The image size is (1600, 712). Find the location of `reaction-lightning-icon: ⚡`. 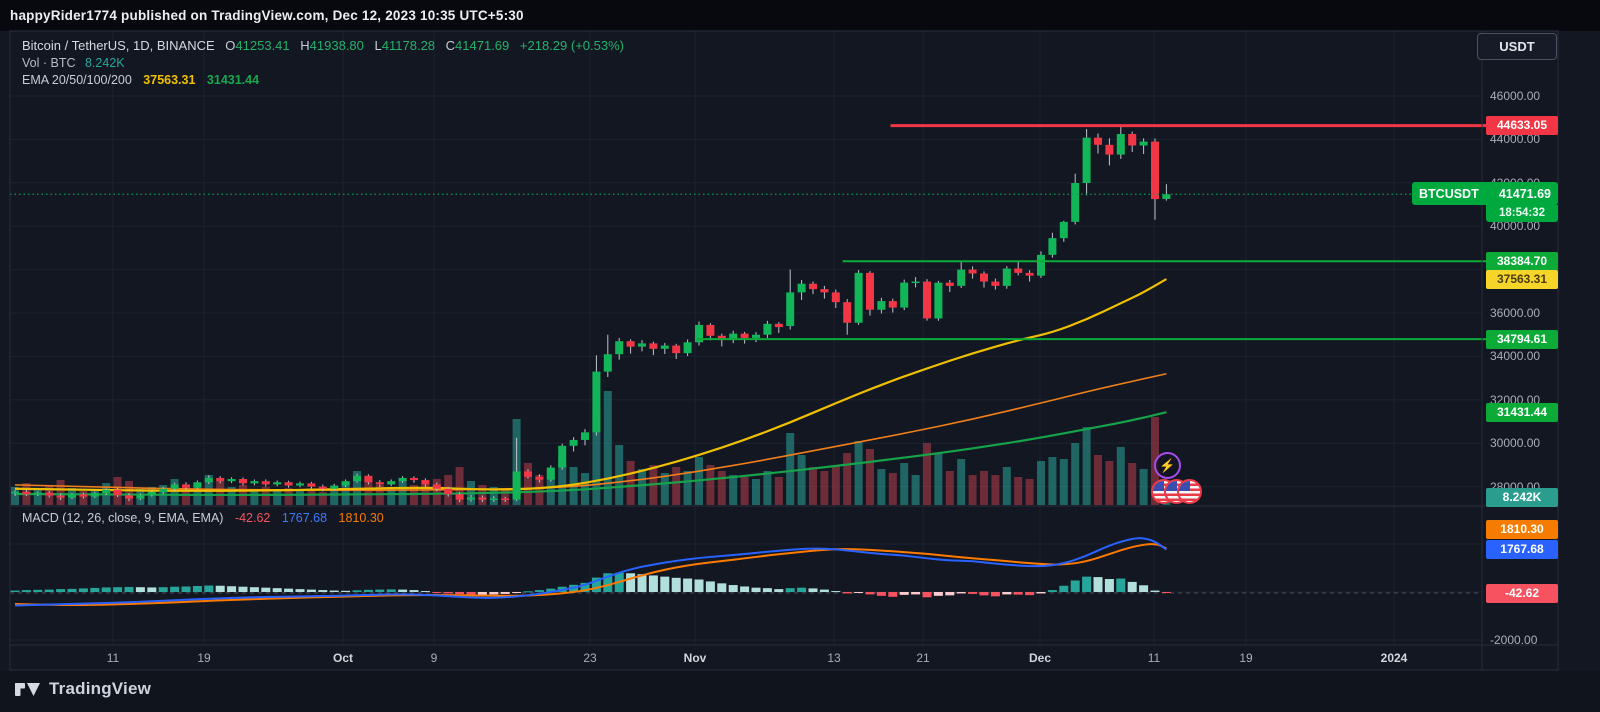

reaction-lightning-icon: ⚡ is located at coordinates (1167, 465).